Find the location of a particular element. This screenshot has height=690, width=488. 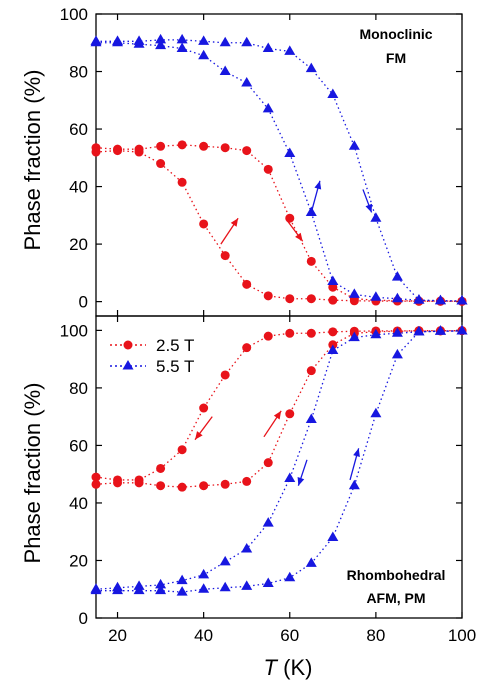

y-axis-title-top: Phase fraction (%) is located at coordinates (32, 160).